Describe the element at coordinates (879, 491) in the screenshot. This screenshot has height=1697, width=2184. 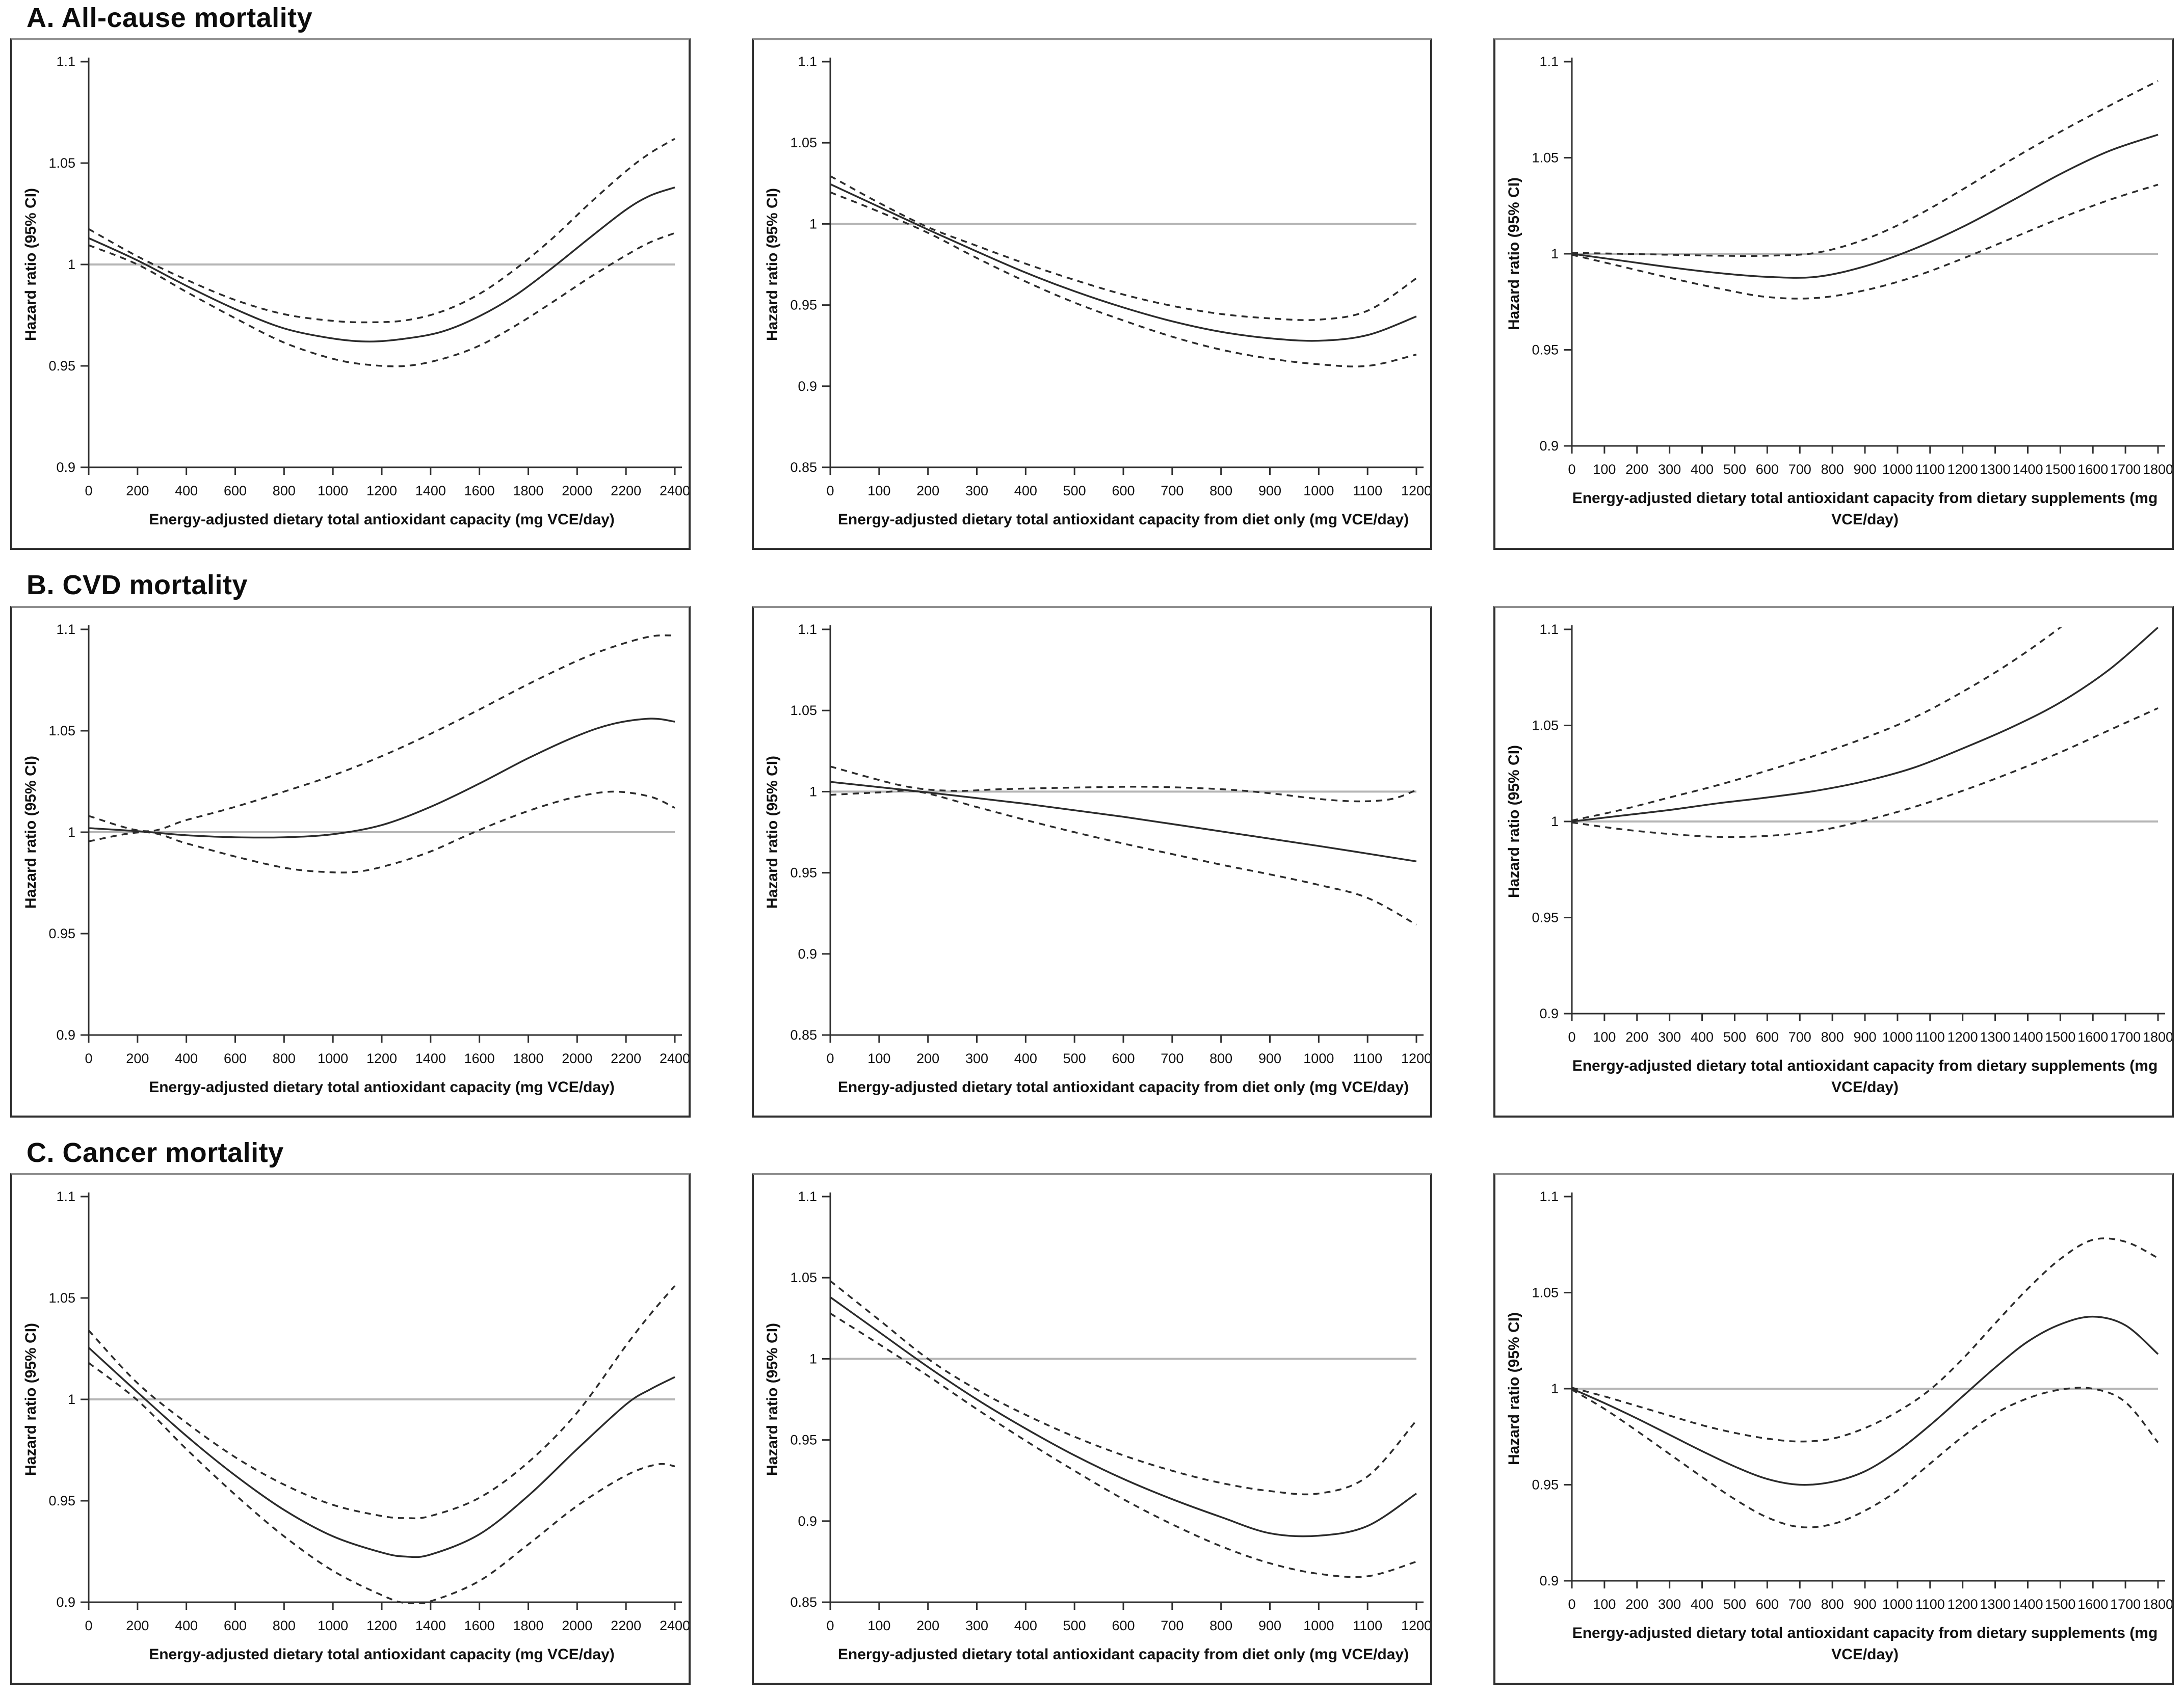
I see `x-tick-label: 100` at that location.